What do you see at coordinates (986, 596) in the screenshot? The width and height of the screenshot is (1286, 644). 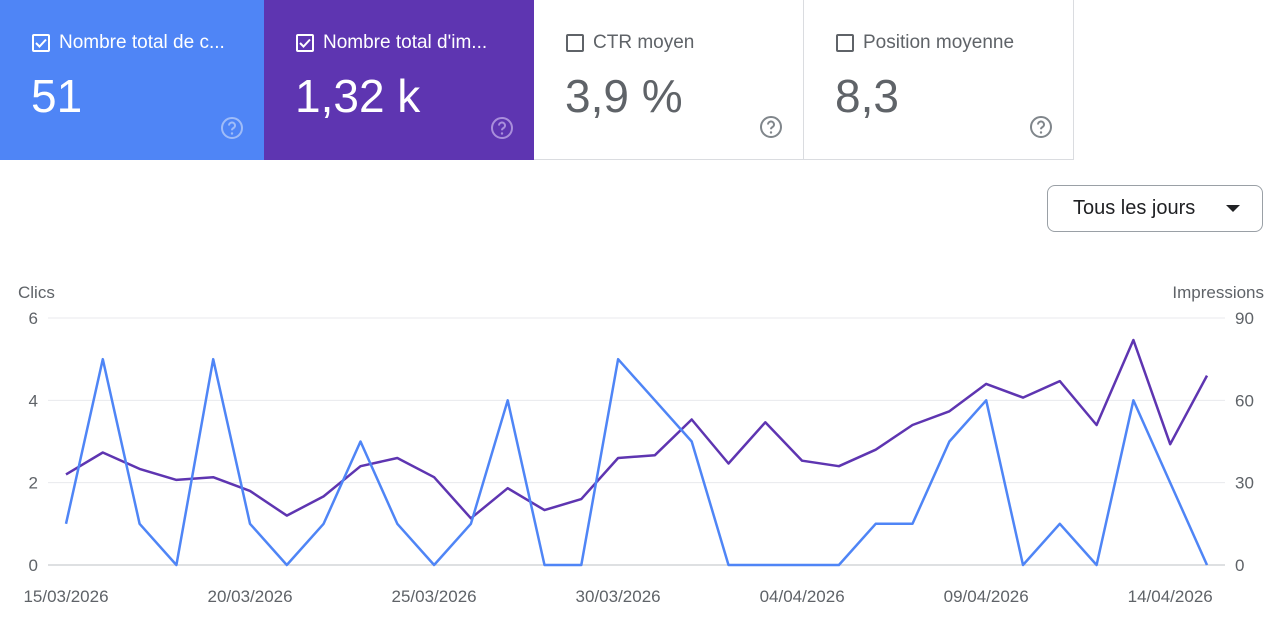 I see `x-axis-tick-label: 09/04/2026` at bounding box center [986, 596].